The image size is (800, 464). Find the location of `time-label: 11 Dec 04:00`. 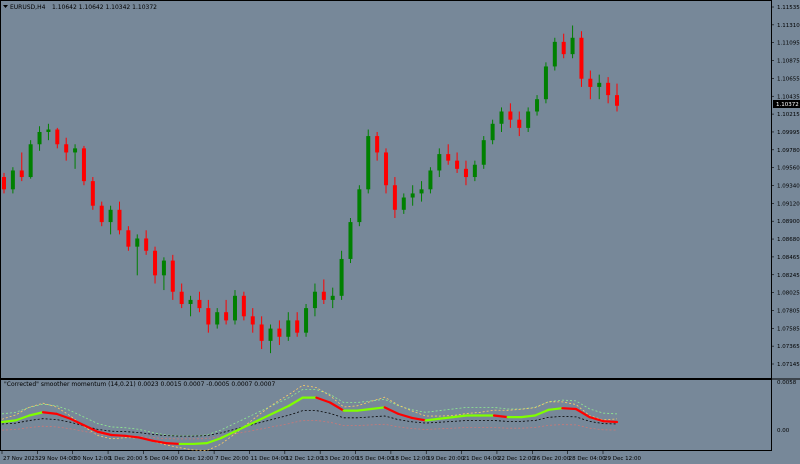

time-label: 11 Dec 04:00 is located at coordinates (268, 459).